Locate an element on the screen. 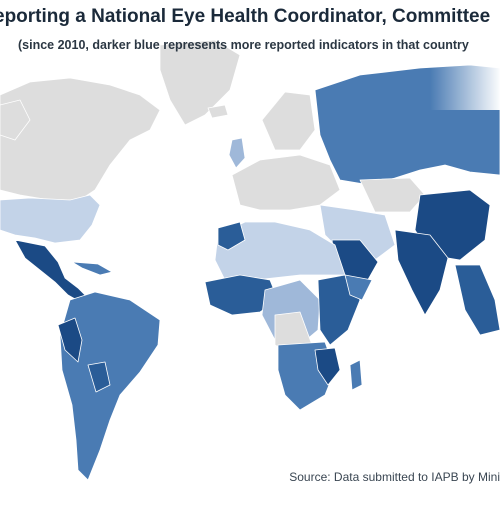 The height and width of the screenshot is (505, 500). region-europe is located at coordinates (286, 182).